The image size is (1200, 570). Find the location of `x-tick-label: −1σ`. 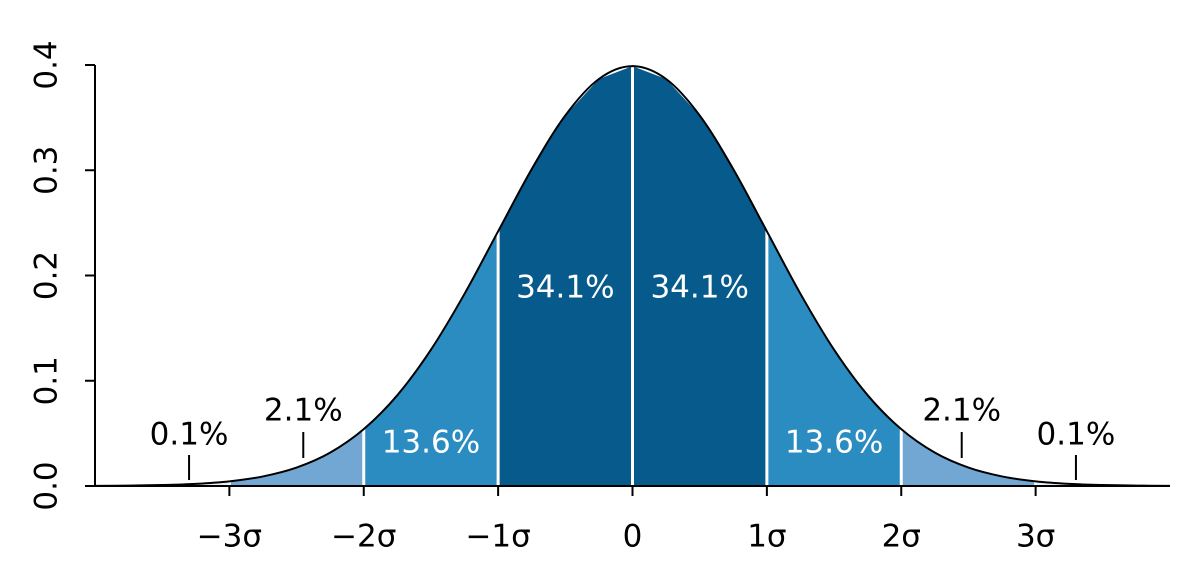

x-tick-label: −1σ is located at coordinates (497, 537).